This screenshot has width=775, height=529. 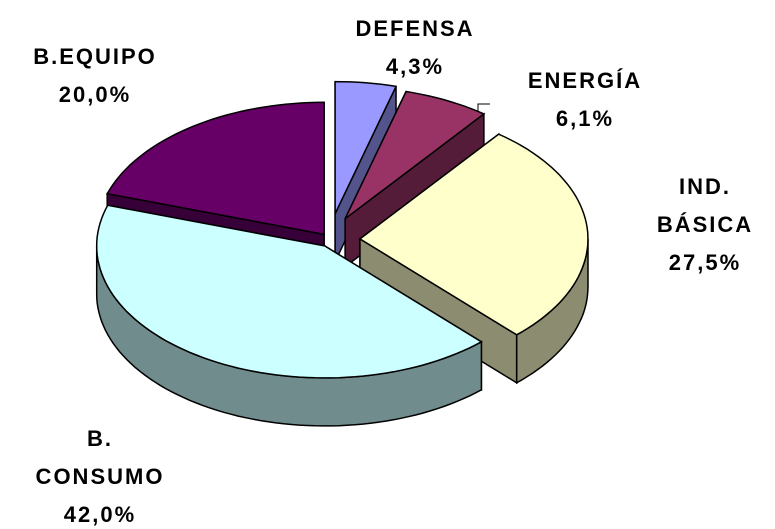 What do you see at coordinates (95, 94) in the screenshot?
I see `value-label: 20,0%` at bounding box center [95, 94].